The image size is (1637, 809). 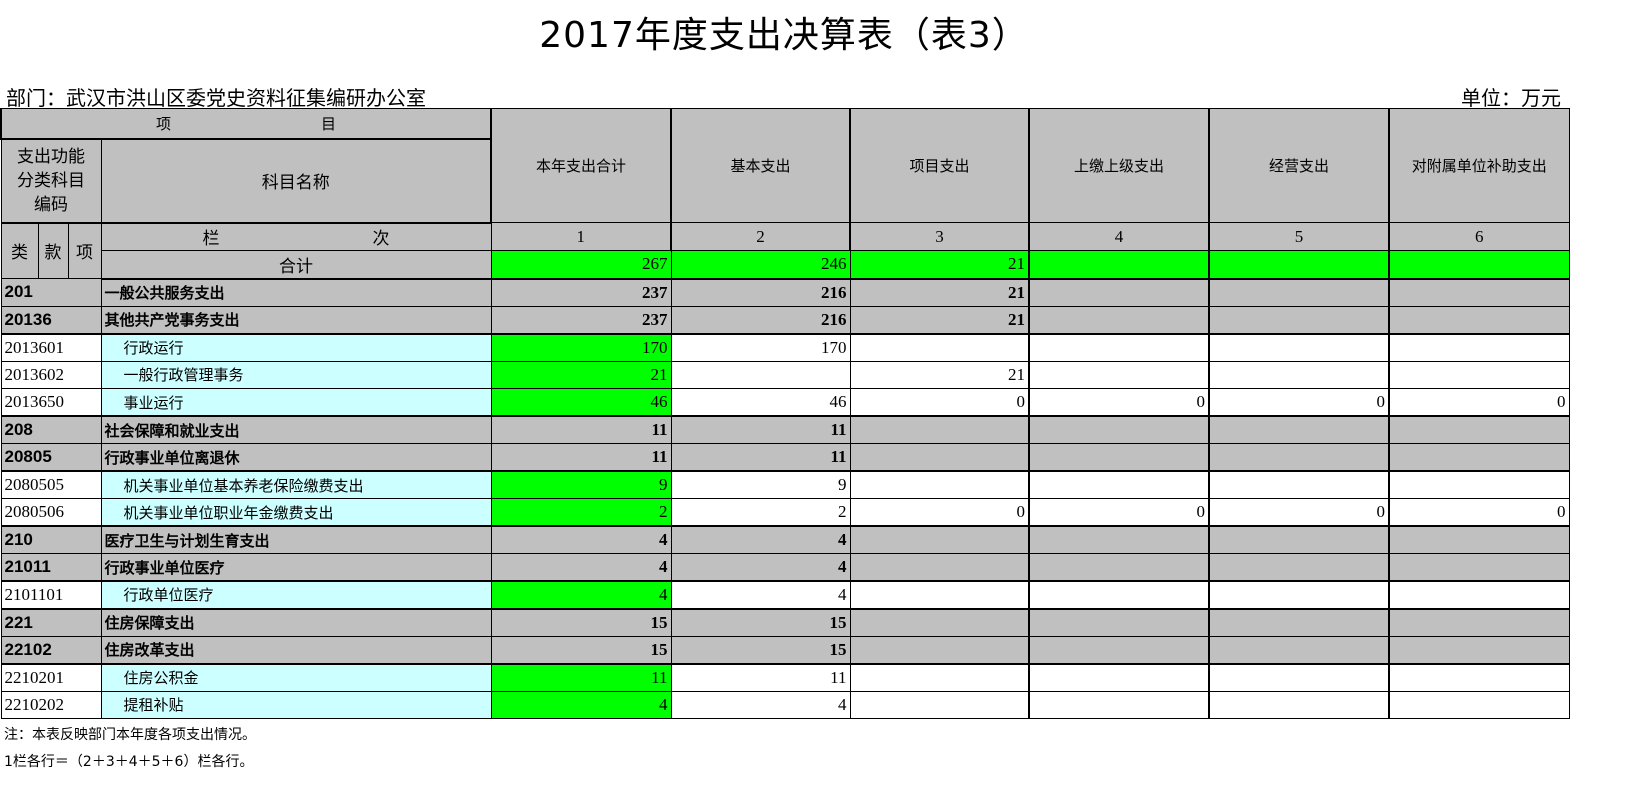 What do you see at coordinates (51, 650) in the screenshot?
I see `subject-code: 22102` at bounding box center [51, 650].